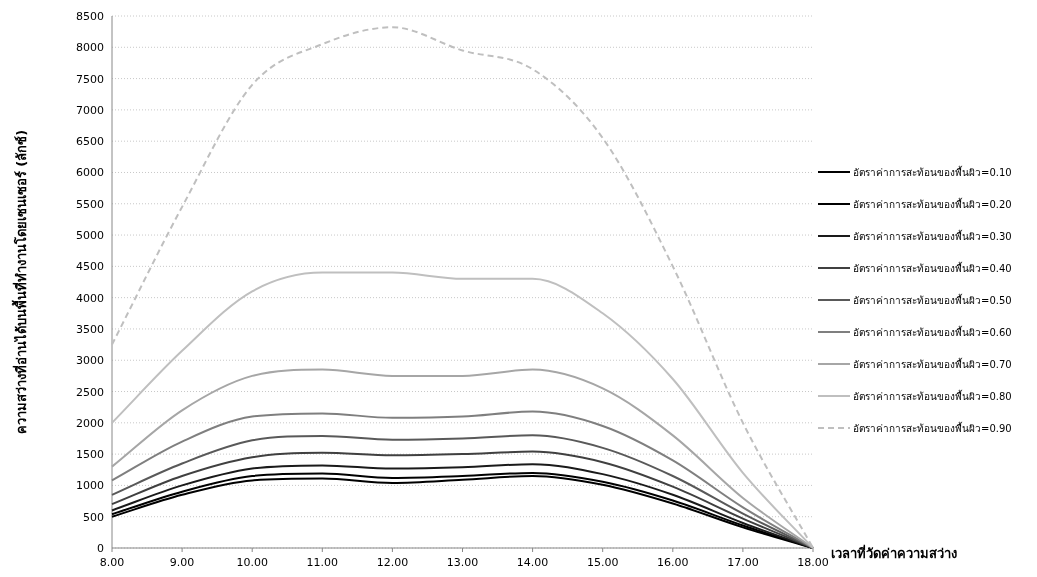  Describe the element at coordinates (932, 267) in the screenshot. I see `legend-label: อัตราค่าการสะท้อนของพื้นผิว=0.40` at that location.